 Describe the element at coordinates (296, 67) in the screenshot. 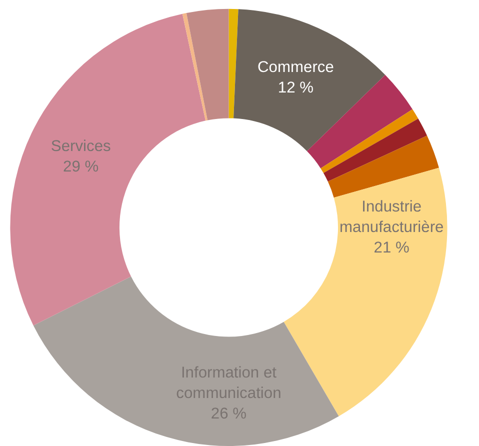

I see `slice-label: Commerce` at that location.